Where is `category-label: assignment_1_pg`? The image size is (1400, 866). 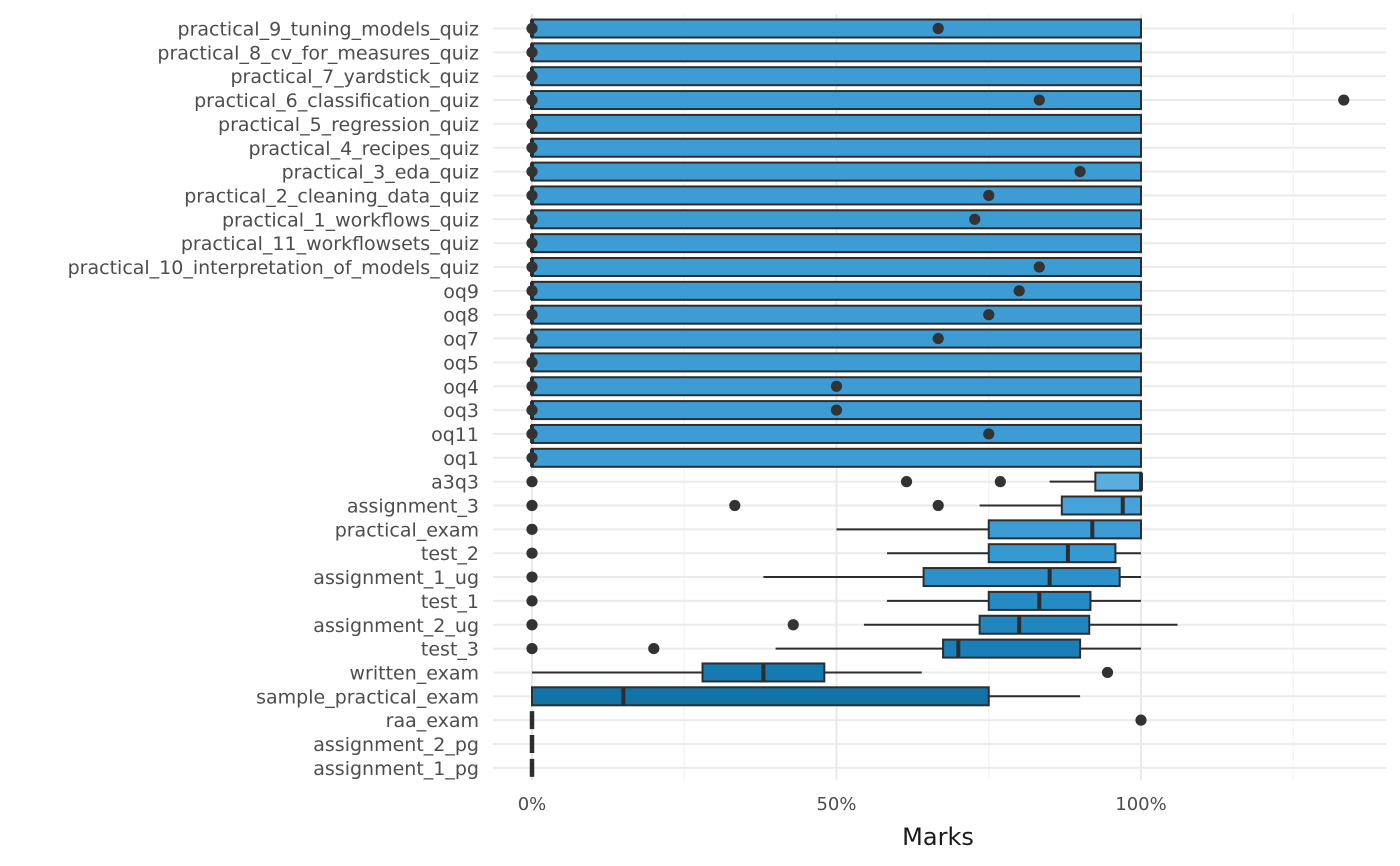 category-label: assignment_1_pg is located at coordinates (396, 769).